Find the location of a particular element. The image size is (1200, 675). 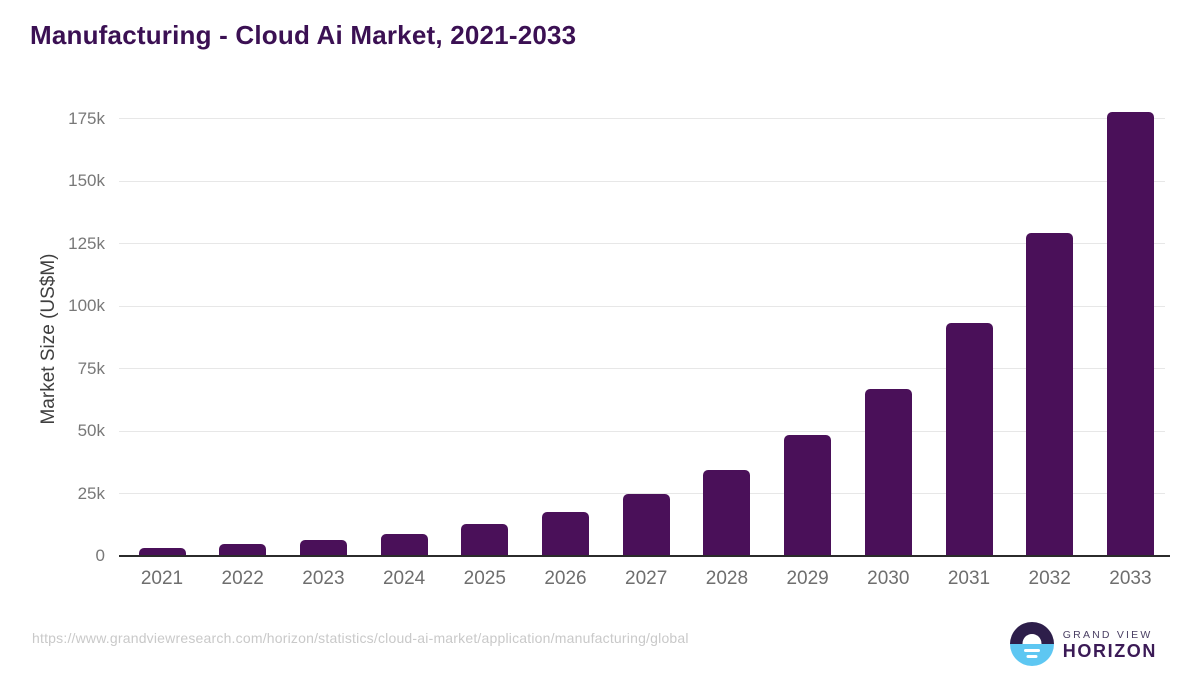

x-tick-label-2030: 2030 is located at coordinates (888, 578).